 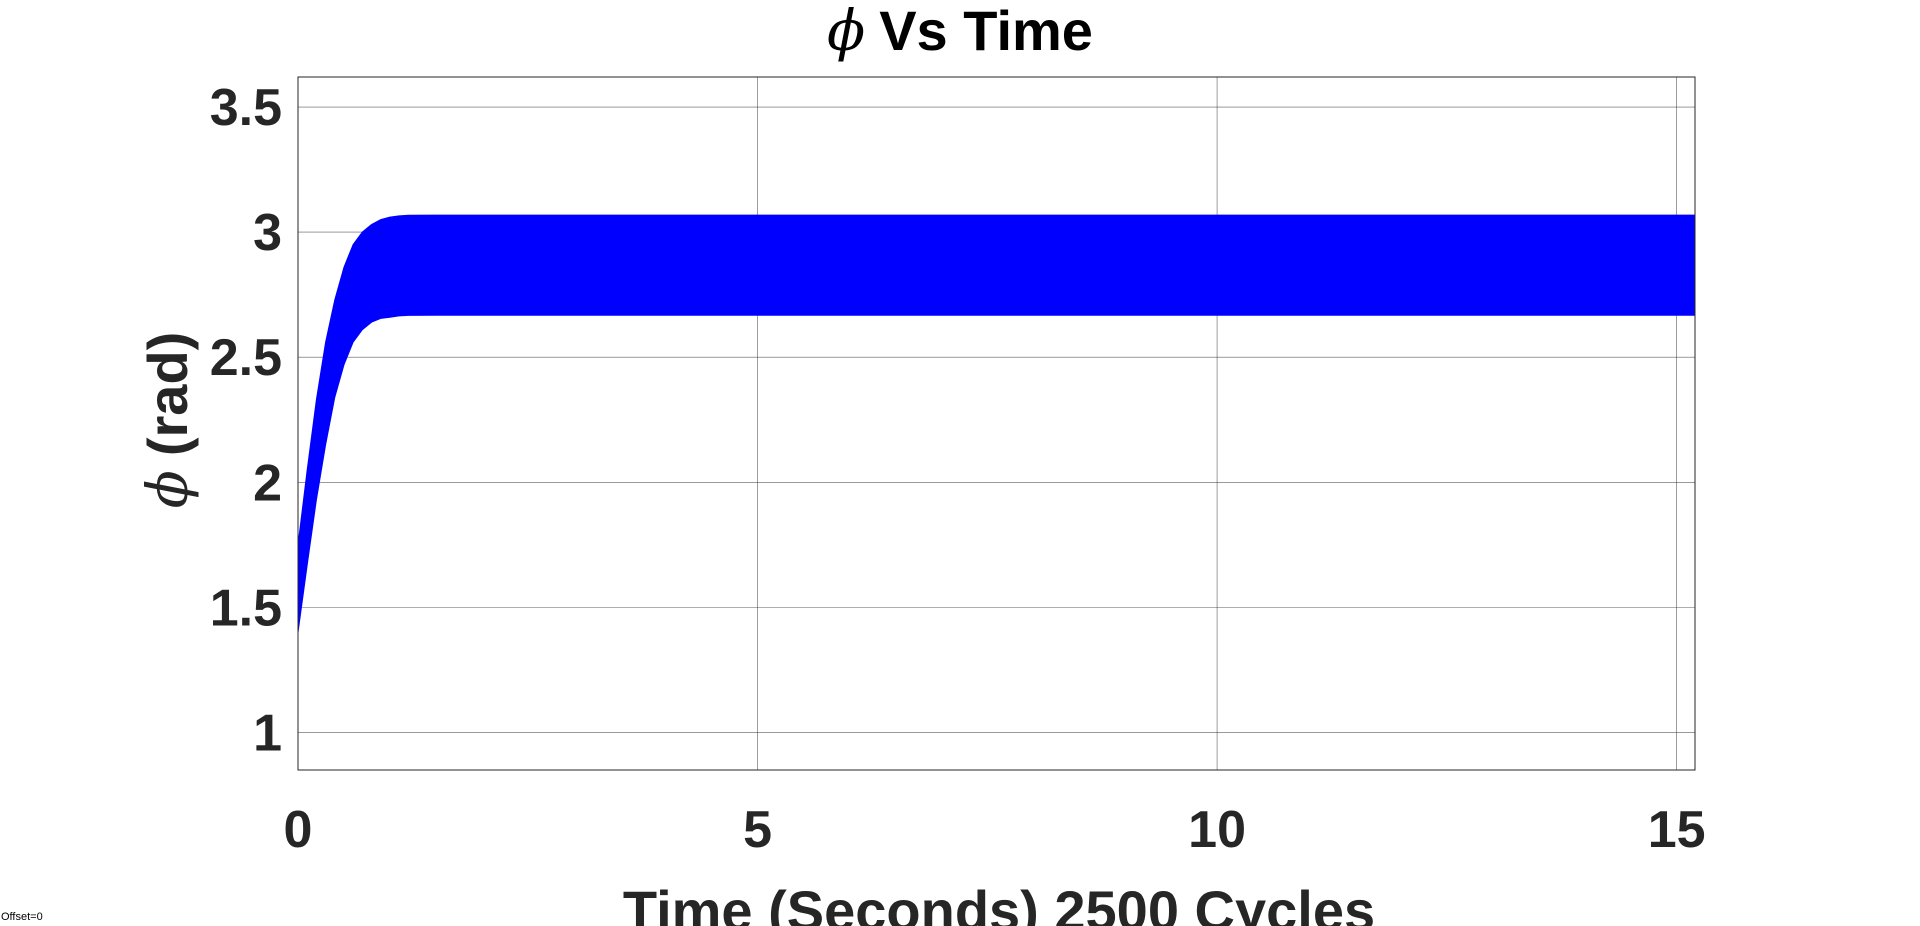 I want to click on y-tick-label: 2.5, so click(x=246, y=358).